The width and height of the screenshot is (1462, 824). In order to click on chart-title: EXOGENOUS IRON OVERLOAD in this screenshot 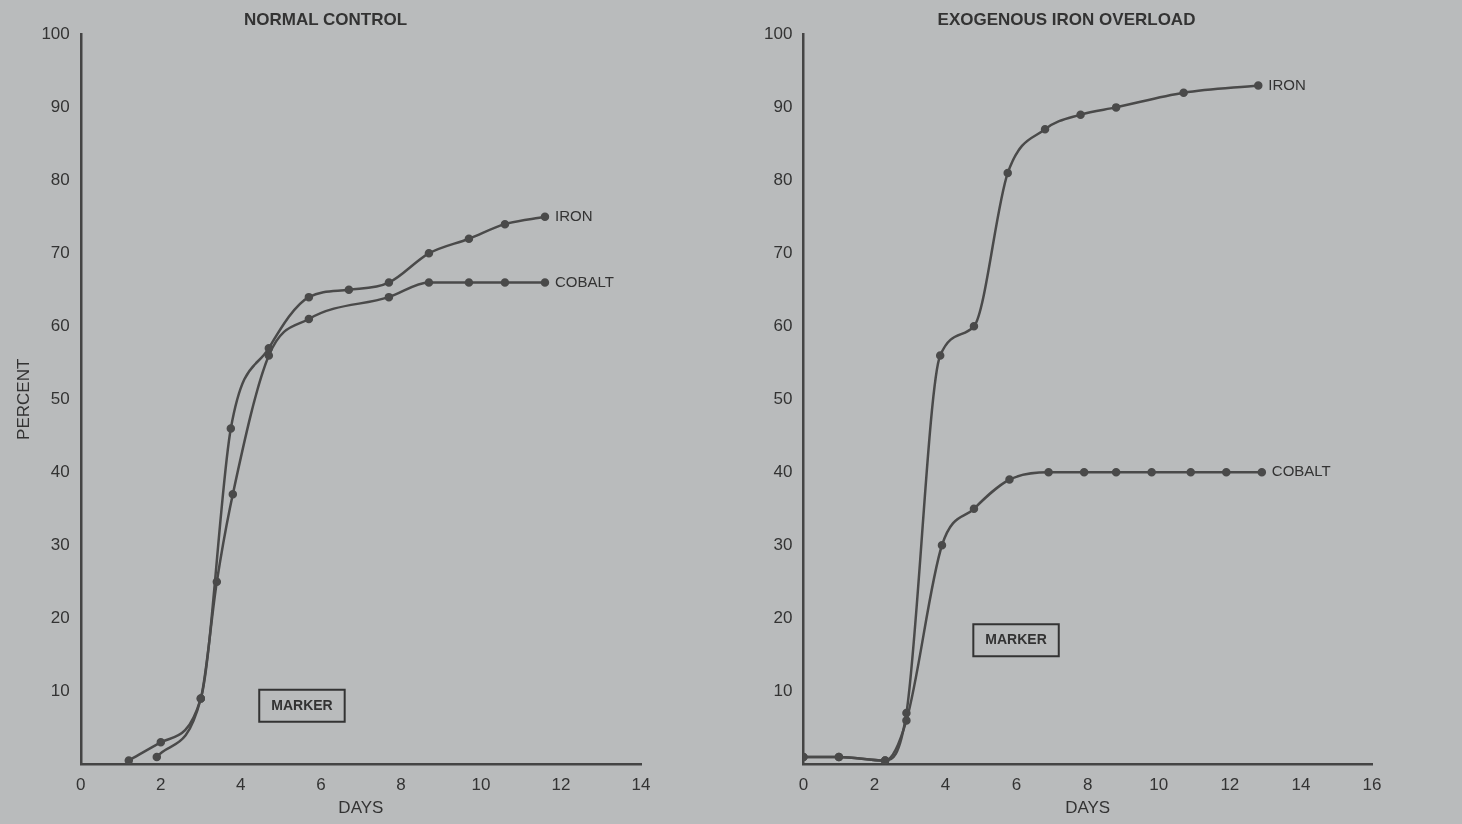, I will do `click(1066, 19)`.